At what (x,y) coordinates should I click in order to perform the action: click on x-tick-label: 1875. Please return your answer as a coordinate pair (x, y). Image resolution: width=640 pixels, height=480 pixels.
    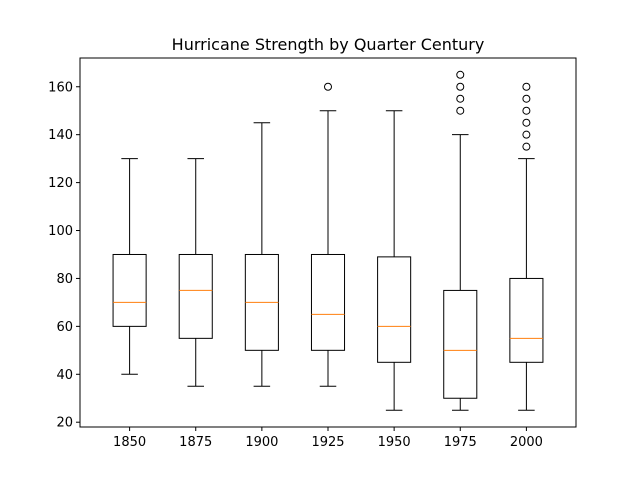
    Looking at the image, I should click on (195, 442).